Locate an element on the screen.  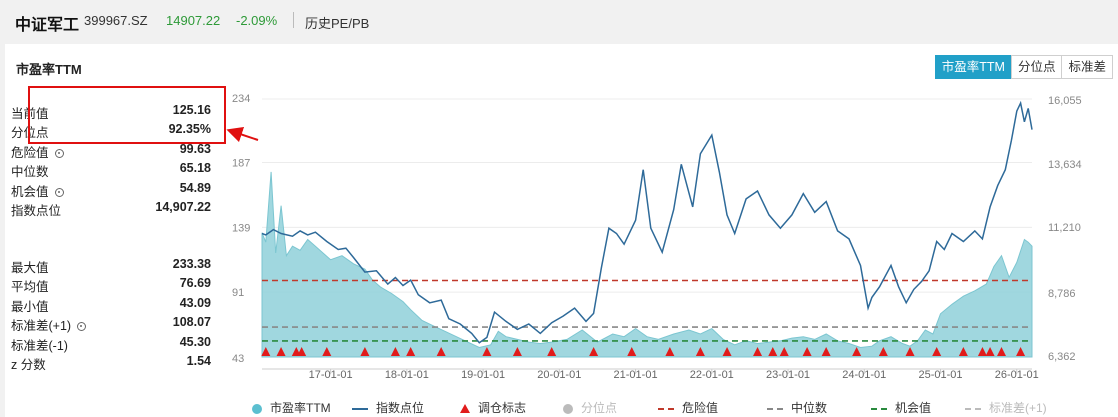
stat-row: 机会值 54.89 is located at coordinates (111, 189).